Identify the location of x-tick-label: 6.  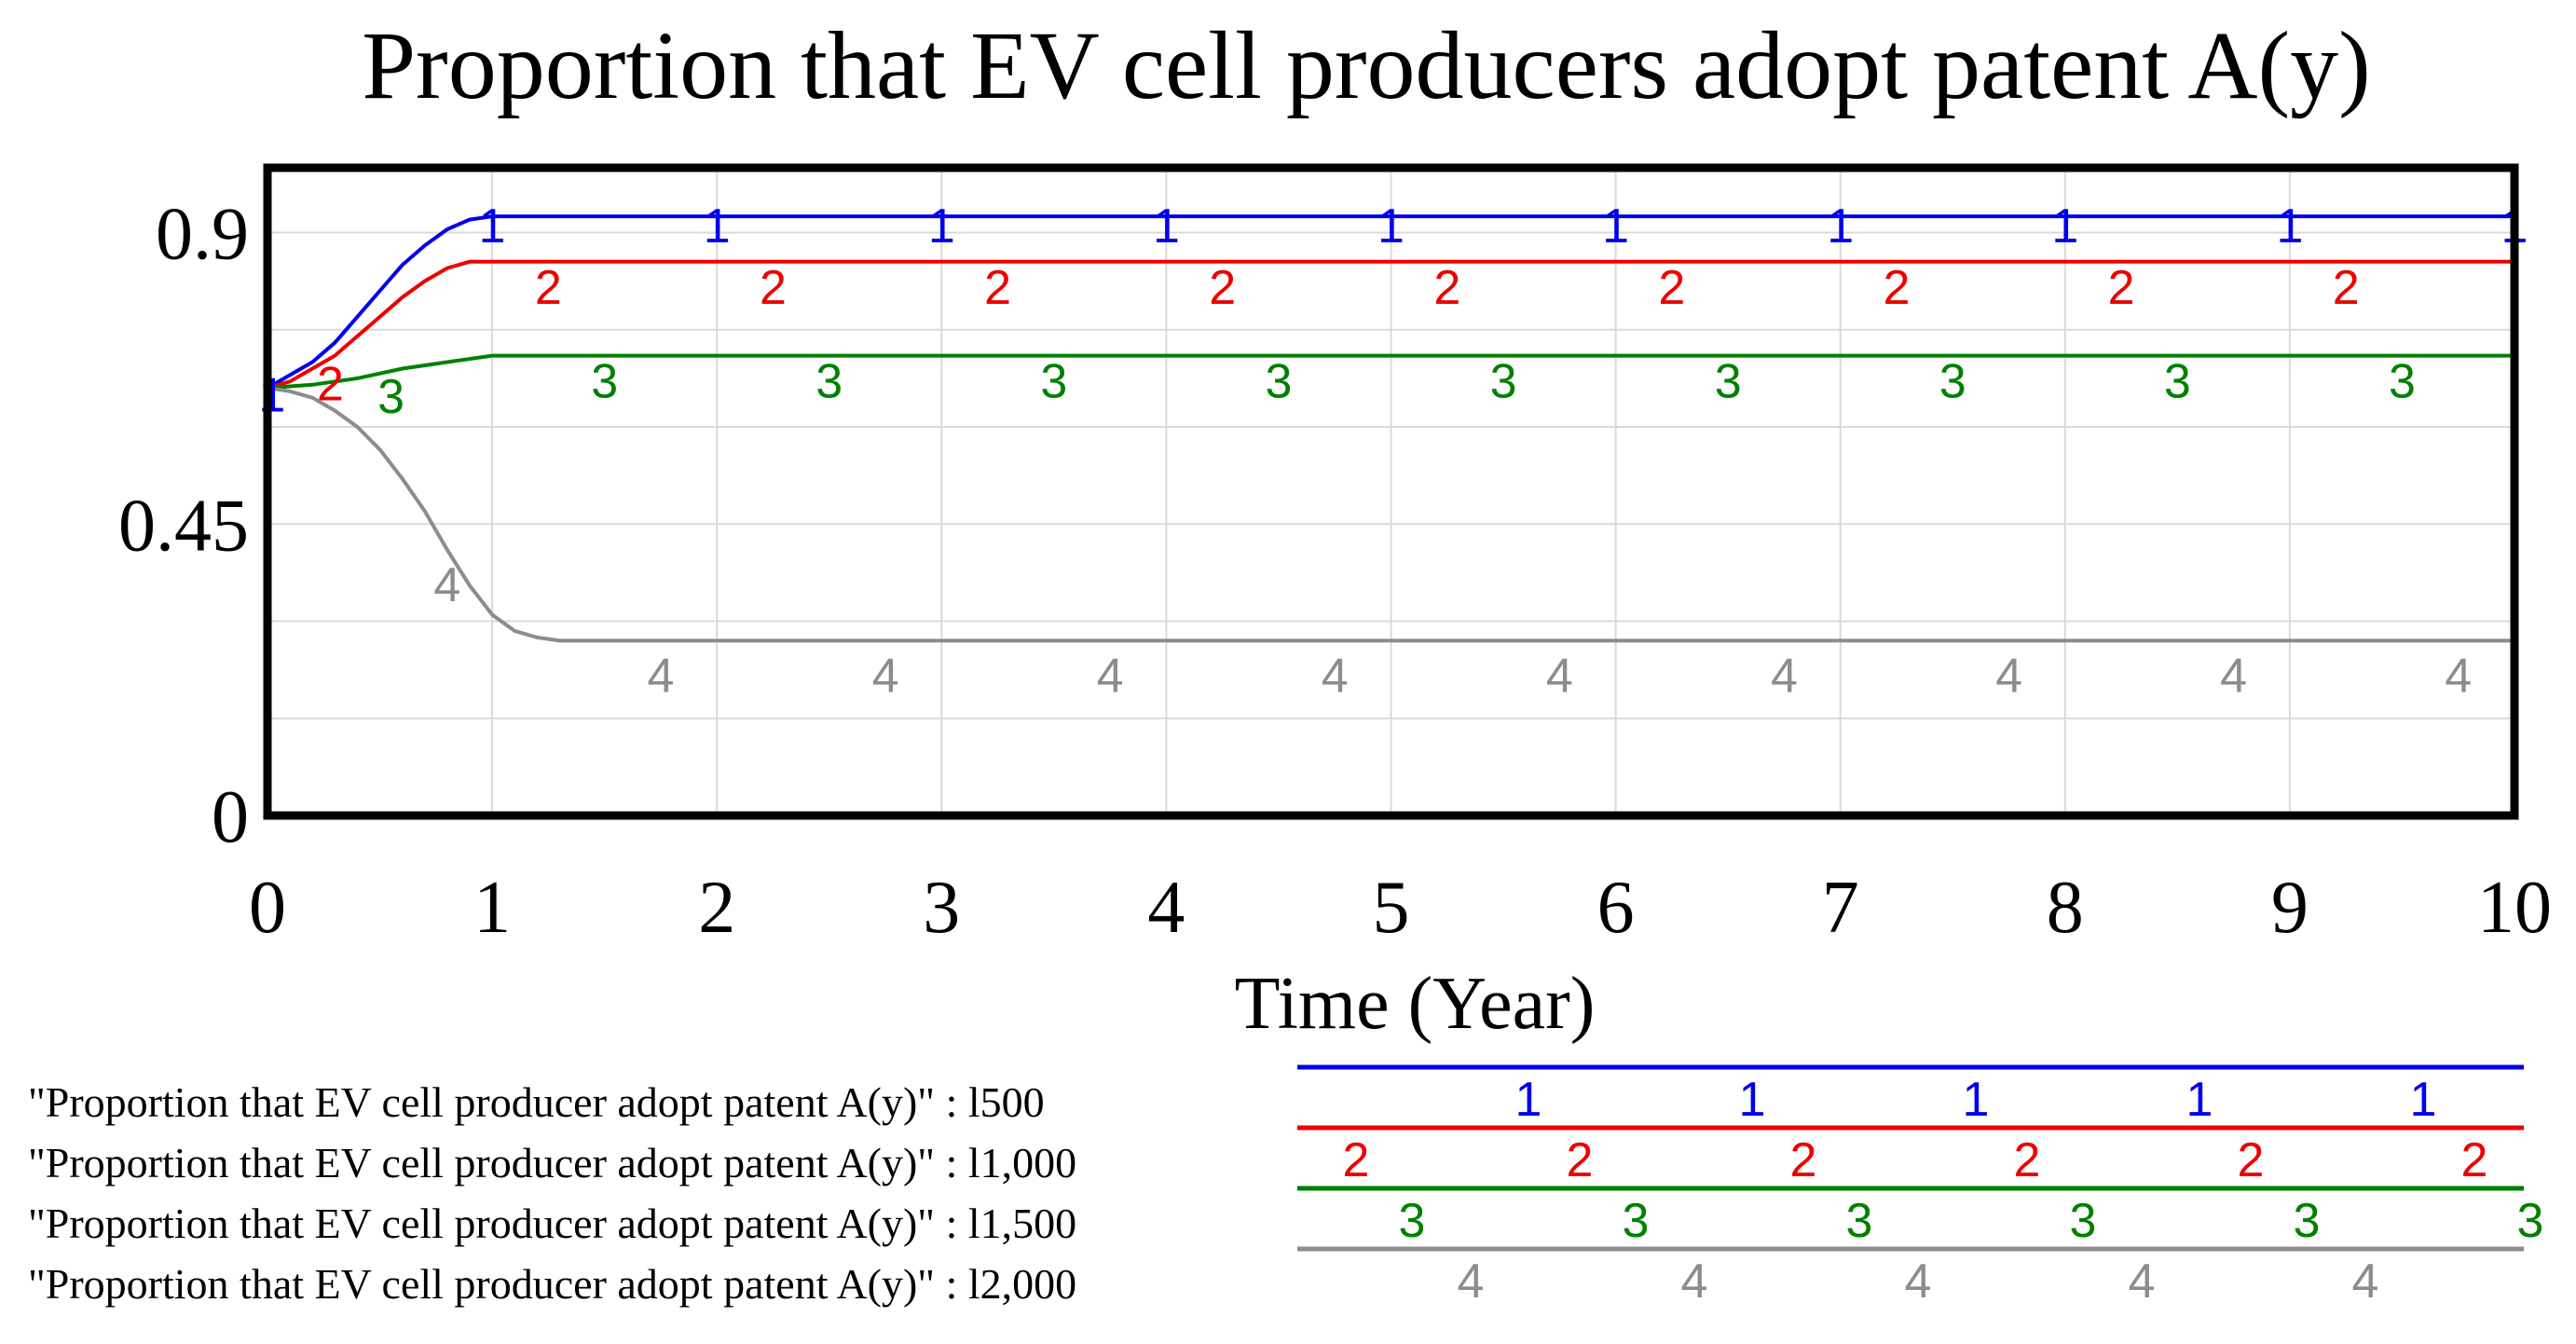
(1616, 908).